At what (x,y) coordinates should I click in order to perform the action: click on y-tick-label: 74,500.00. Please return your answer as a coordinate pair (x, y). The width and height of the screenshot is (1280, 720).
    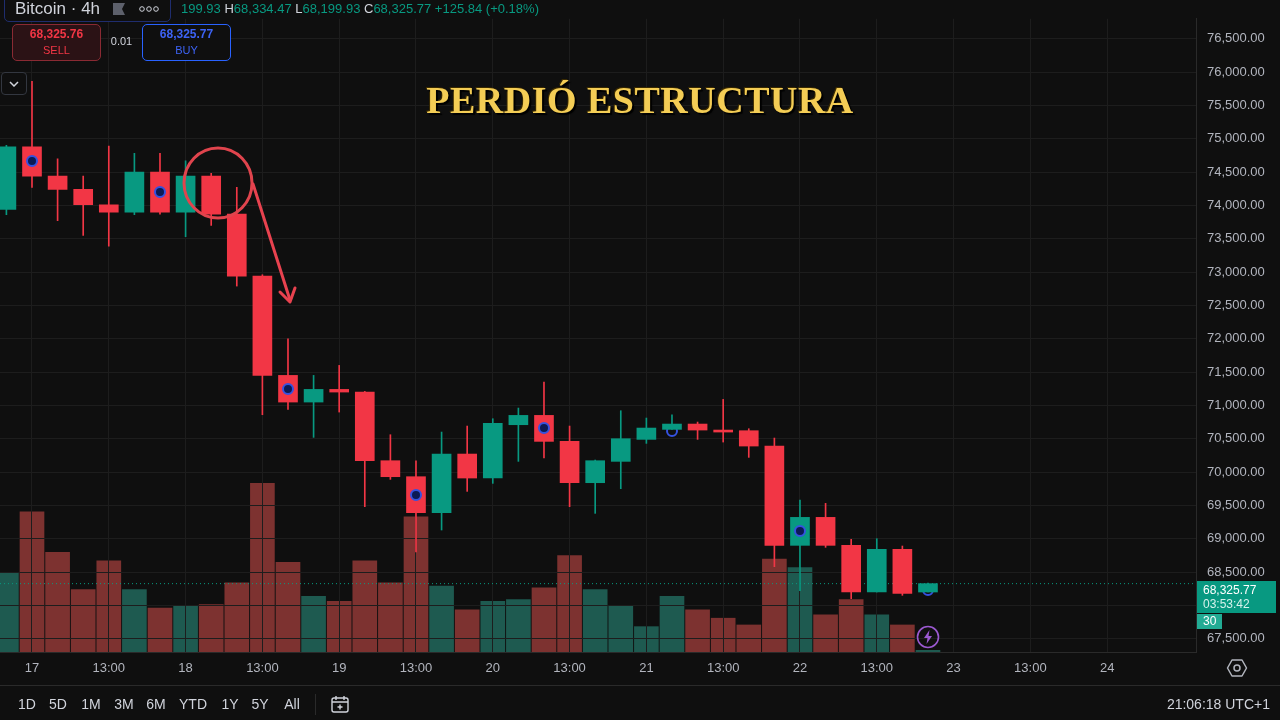
    Looking at the image, I should click on (1236, 171).